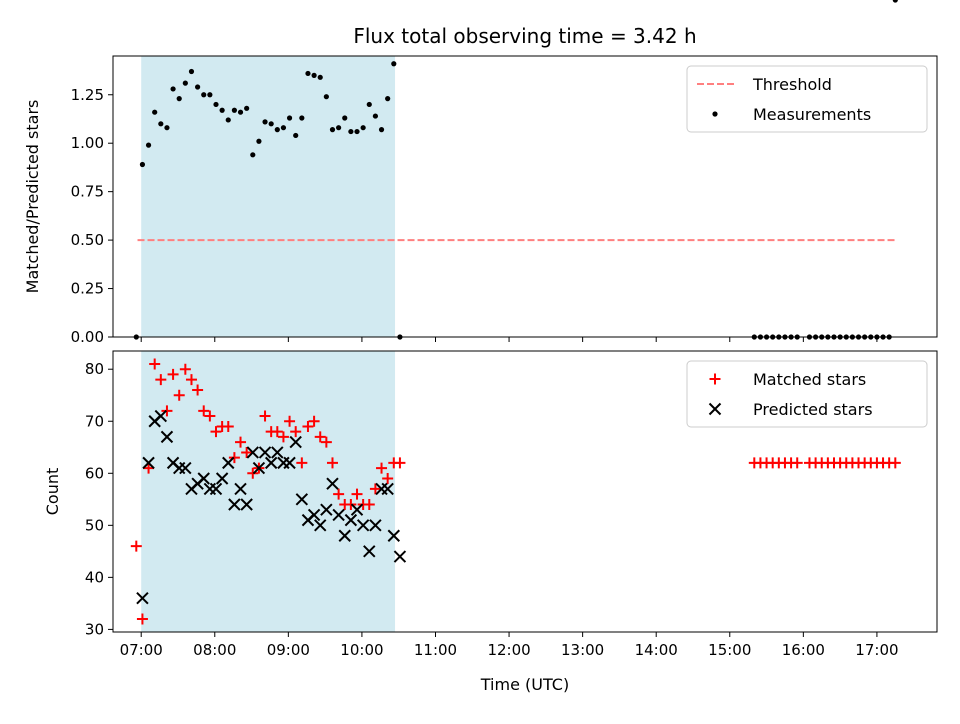  Describe the element at coordinates (87, 192) in the screenshot. I see `y-tick-label: 0.75` at that location.